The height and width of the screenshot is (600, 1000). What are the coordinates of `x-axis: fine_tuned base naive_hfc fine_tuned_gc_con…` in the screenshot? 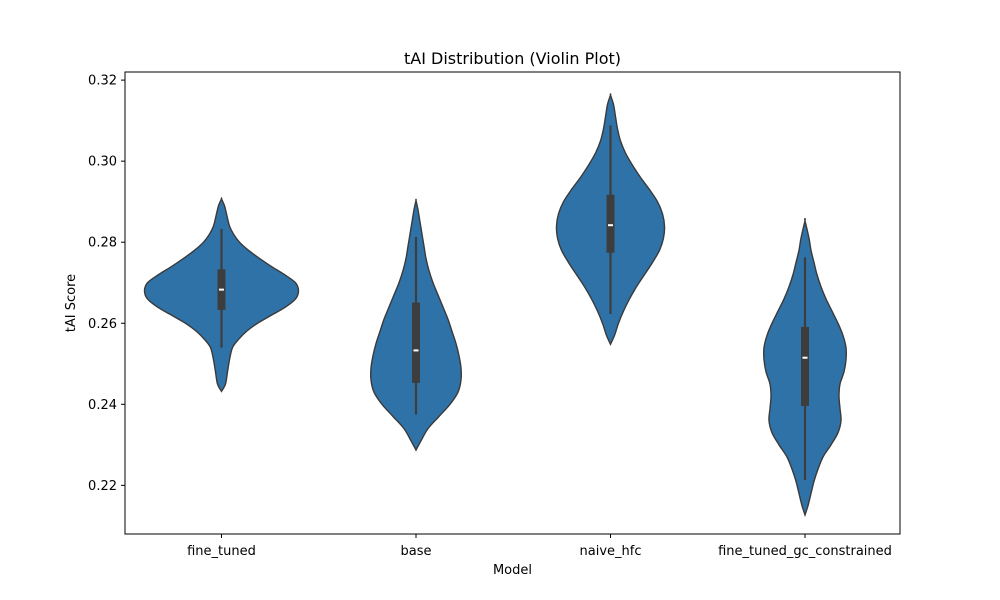 It's located at (539, 546).